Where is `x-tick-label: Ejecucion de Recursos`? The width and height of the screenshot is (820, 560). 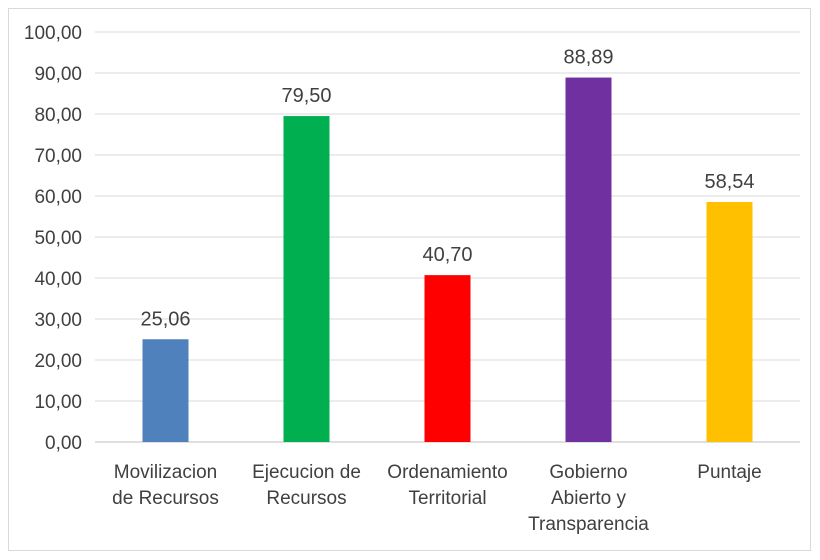 x-tick-label: Ejecucion de Recursos is located at coordinates (306, 485).